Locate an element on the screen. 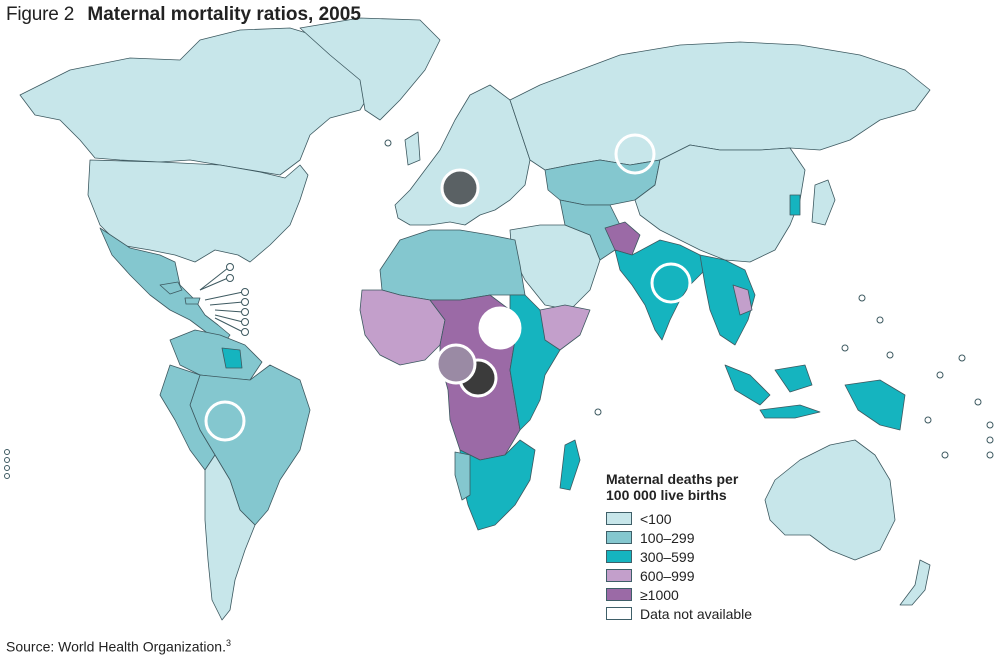 This screenshot has height=661, width=999. region-southern-africa is located at coordinates (497, 485).